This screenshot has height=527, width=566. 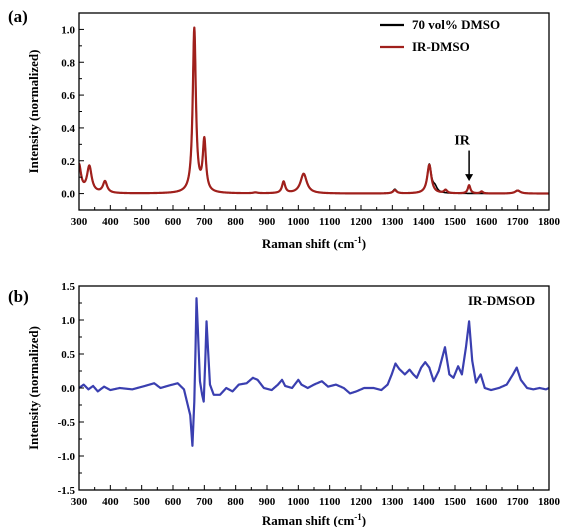 What do you see at coordinates (18, 16) in the screenshot?
I see `panel-label: (a)` at bounding box center [18, 16].